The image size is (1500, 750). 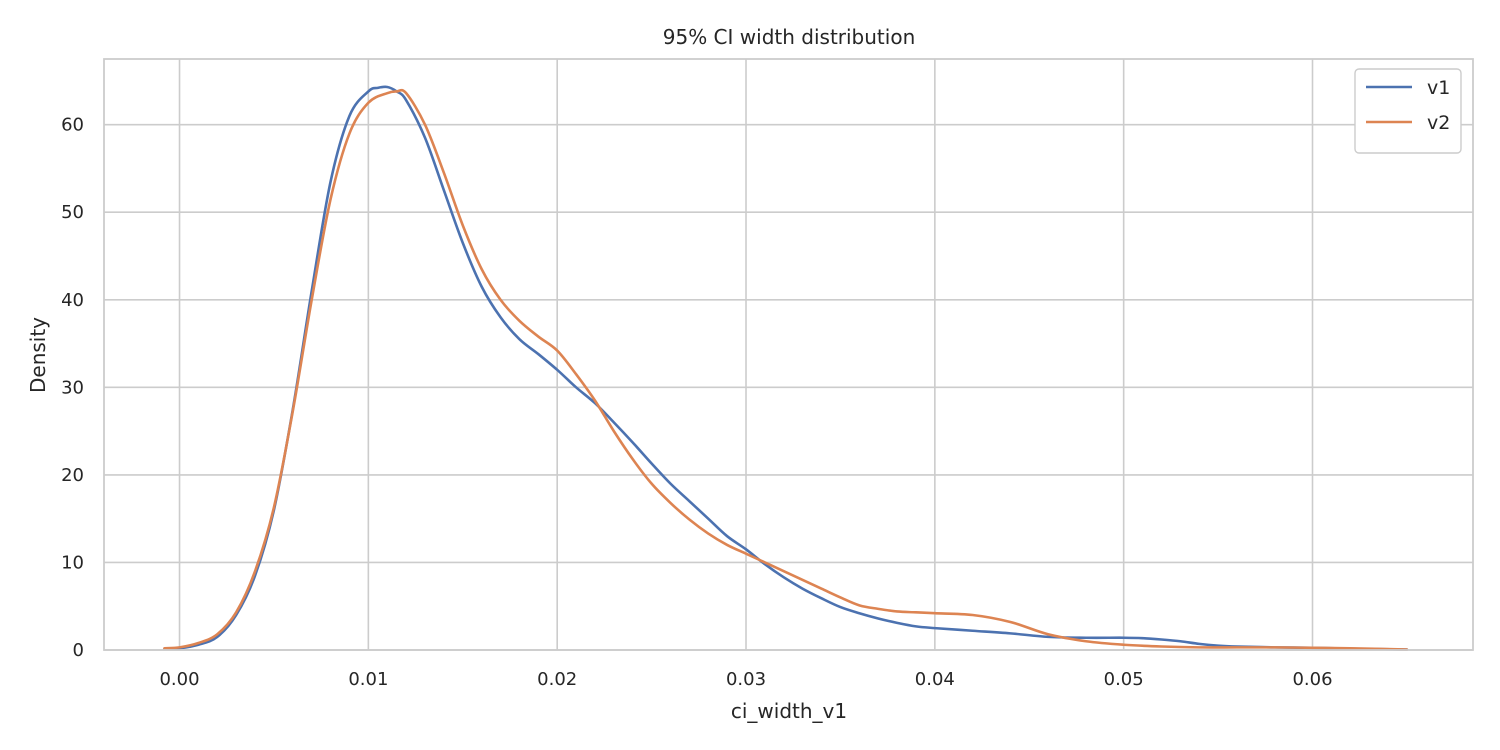 What do you see at coordinates (789, 37) in the screenshot?
I see `chart-title: 95% CI width distribution` at bounding box center [789, 37].